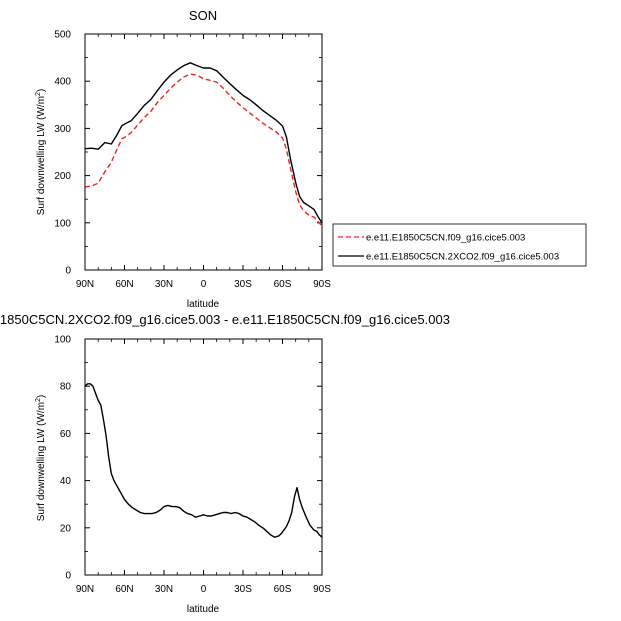 The image size is (621, 621). I want to click on top-y-tick-label: 200, so click(62, 176).